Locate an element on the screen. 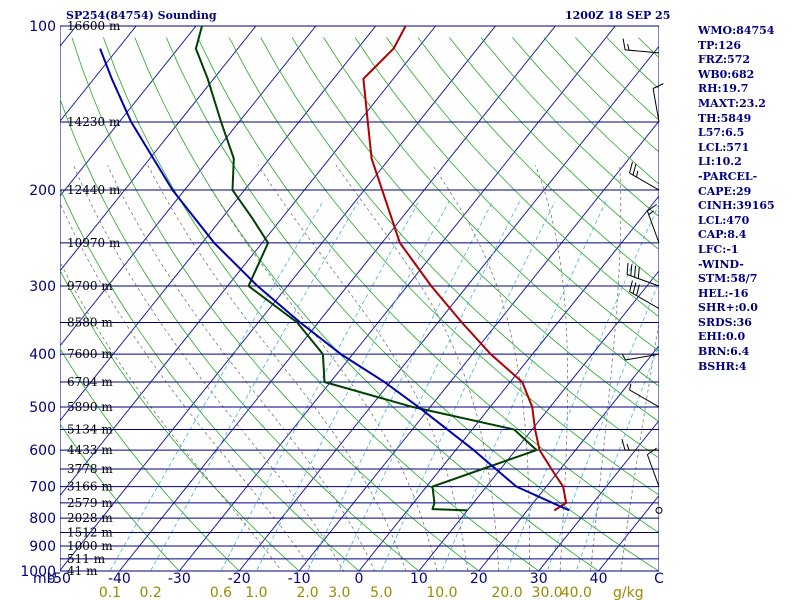  mixing-ratio-tick-label: 1.0 is located at coordinates (256, 592).